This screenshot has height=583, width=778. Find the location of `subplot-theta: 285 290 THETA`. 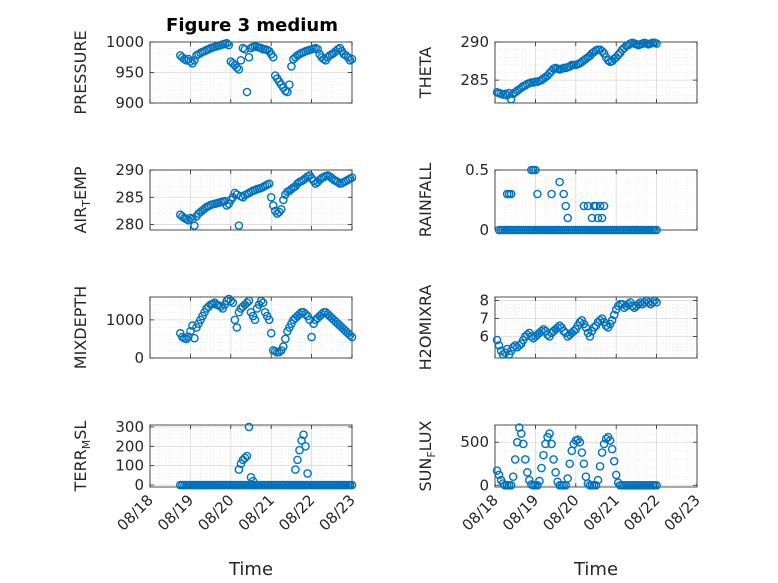

subplot-theta: 285 290 THETA is located at coordinates (557, 68).